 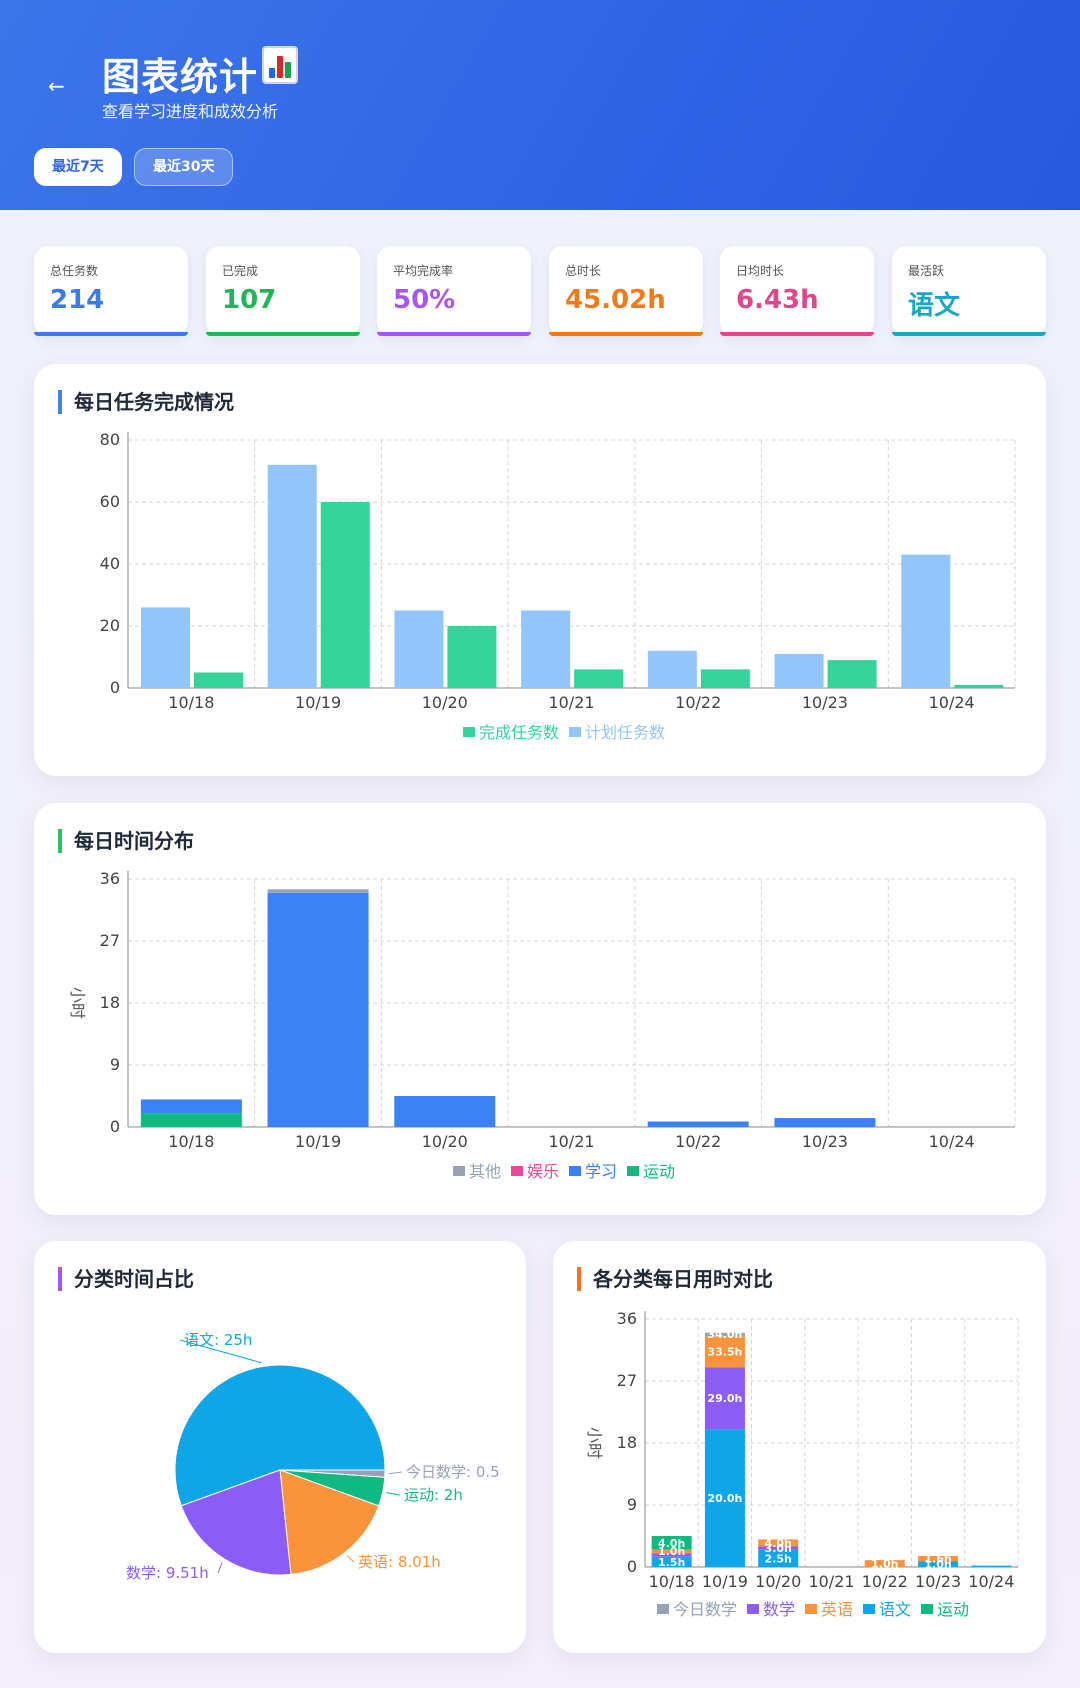 What do you see at coordinates (184, 167) in the screenshot?
I see `range-30-days-button: 最近30天` at bounding box center [184, 167].